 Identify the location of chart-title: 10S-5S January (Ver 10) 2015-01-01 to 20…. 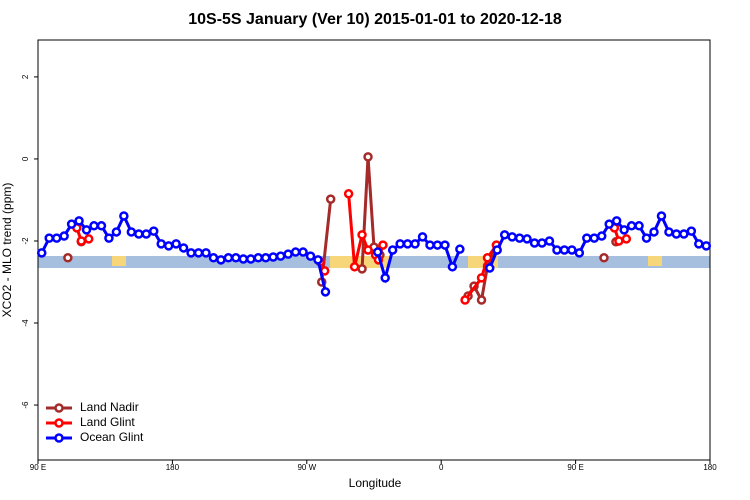
(375, 19).